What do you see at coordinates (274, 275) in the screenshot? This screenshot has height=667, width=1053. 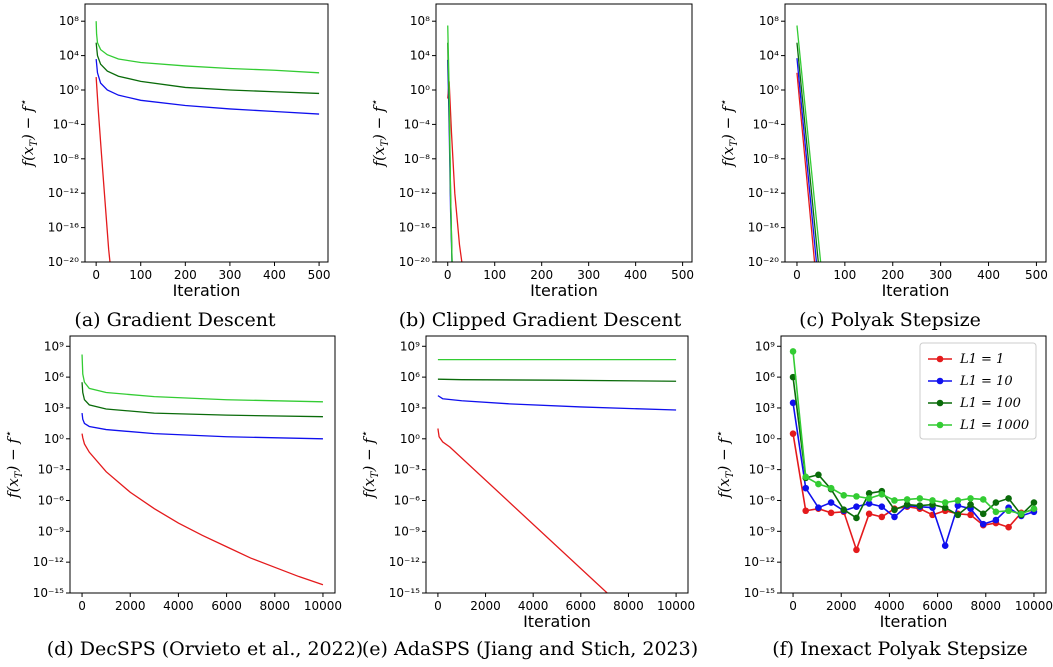 I see `x-tick-label: 400` at bounding box center [274, 275].